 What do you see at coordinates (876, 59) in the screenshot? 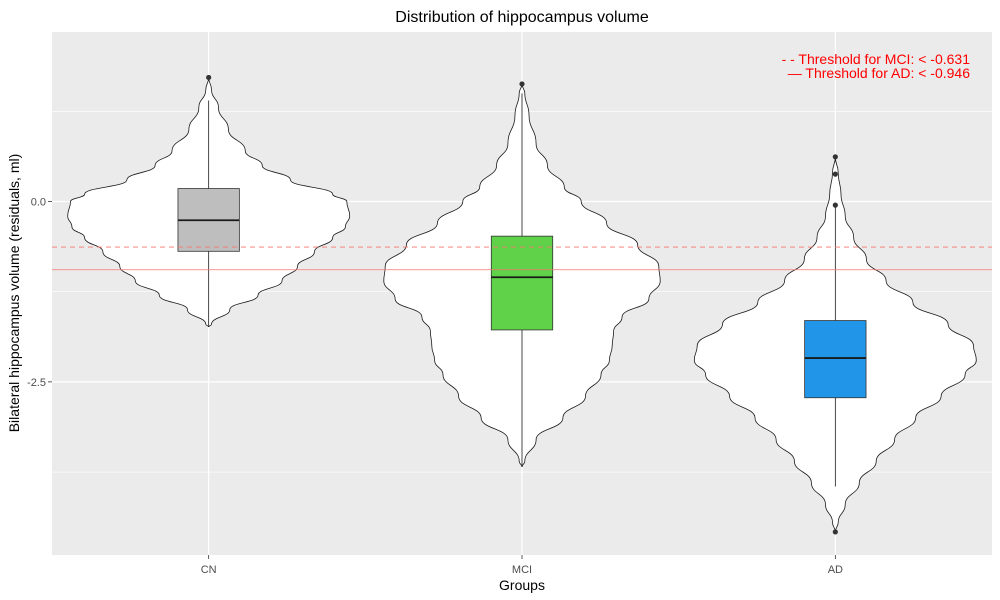
I see `threshold-mci-label: - - Threshold for MCI: < -0.631` at bounding box center [876, 59].